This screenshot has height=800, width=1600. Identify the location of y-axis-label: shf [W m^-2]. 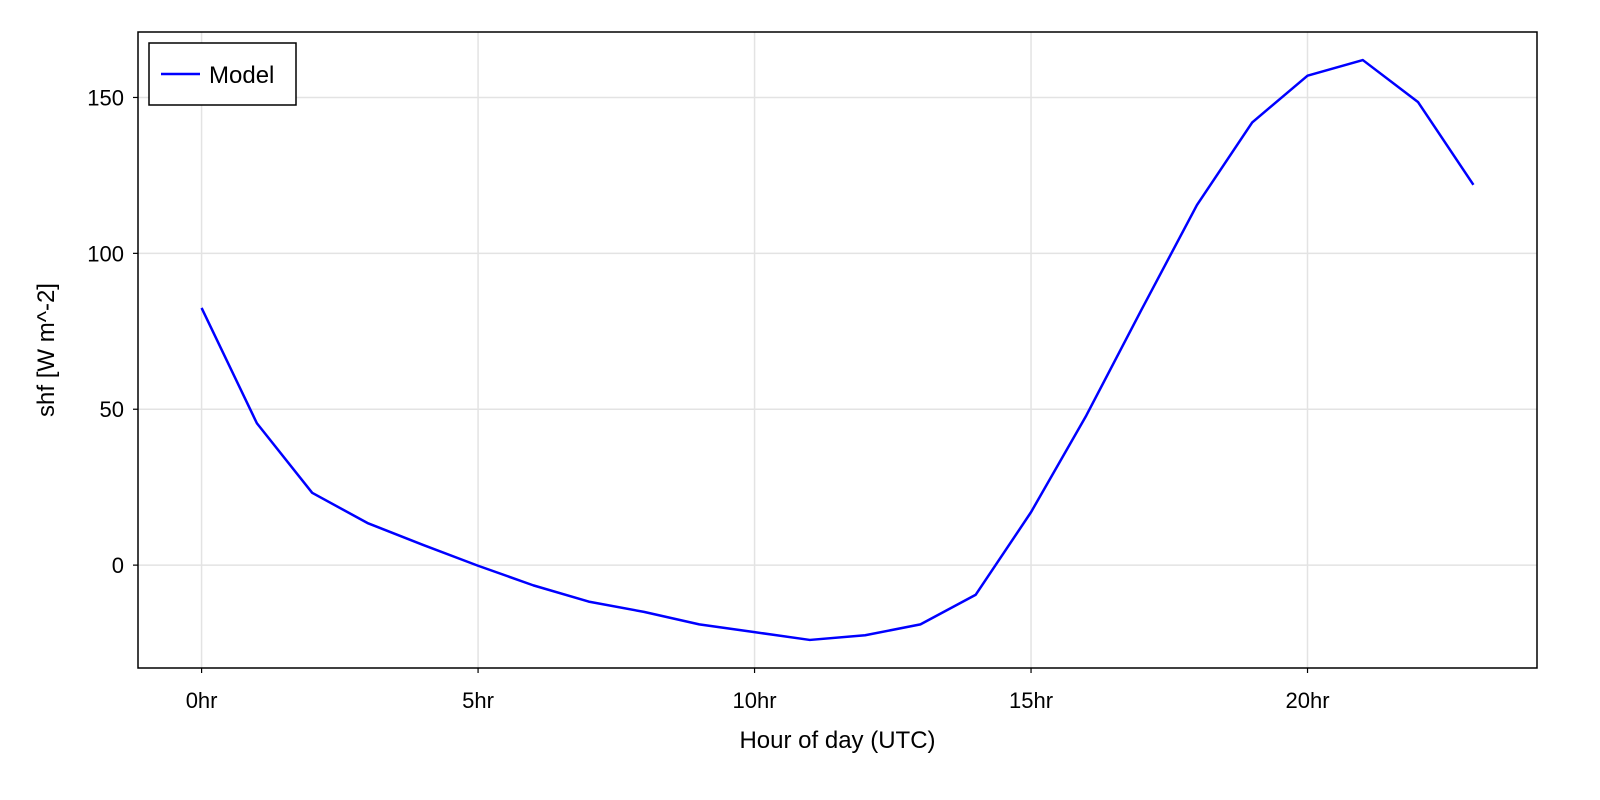
(46, 350).